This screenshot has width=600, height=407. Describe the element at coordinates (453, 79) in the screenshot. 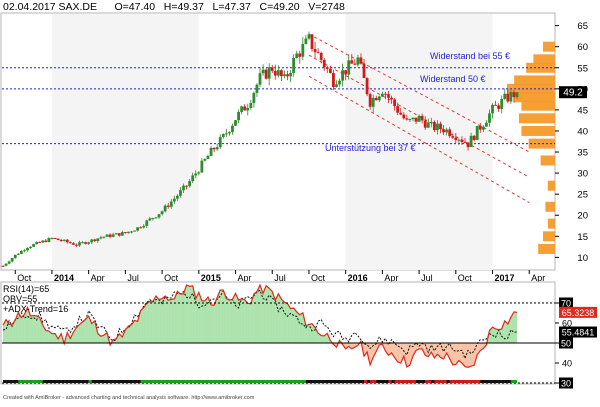

I see `annotation-resistance-50: Widerstand 50 €` at that location.